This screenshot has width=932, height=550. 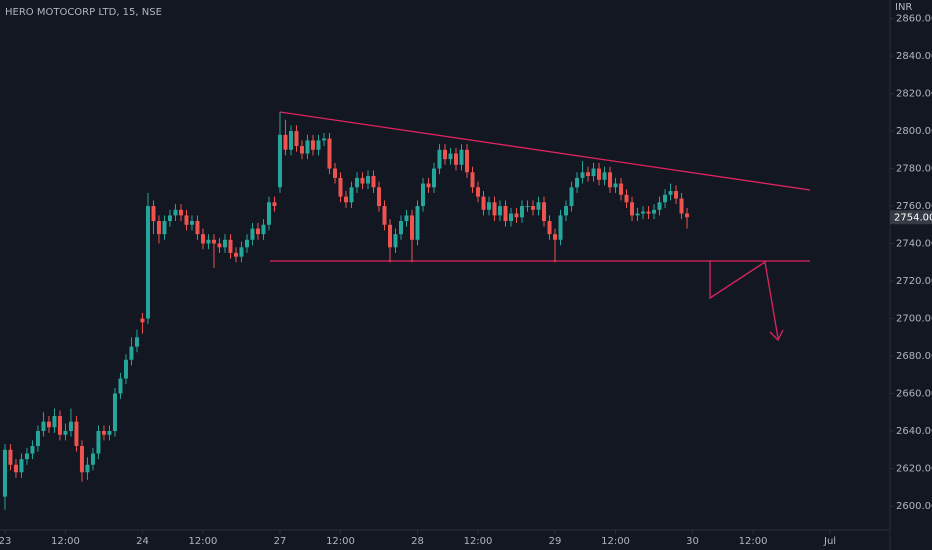 What do you see at coordinates (914, 131) in the screenshot?
I see `y-tick-label: 2800.00` at bounding box center [914, 131].